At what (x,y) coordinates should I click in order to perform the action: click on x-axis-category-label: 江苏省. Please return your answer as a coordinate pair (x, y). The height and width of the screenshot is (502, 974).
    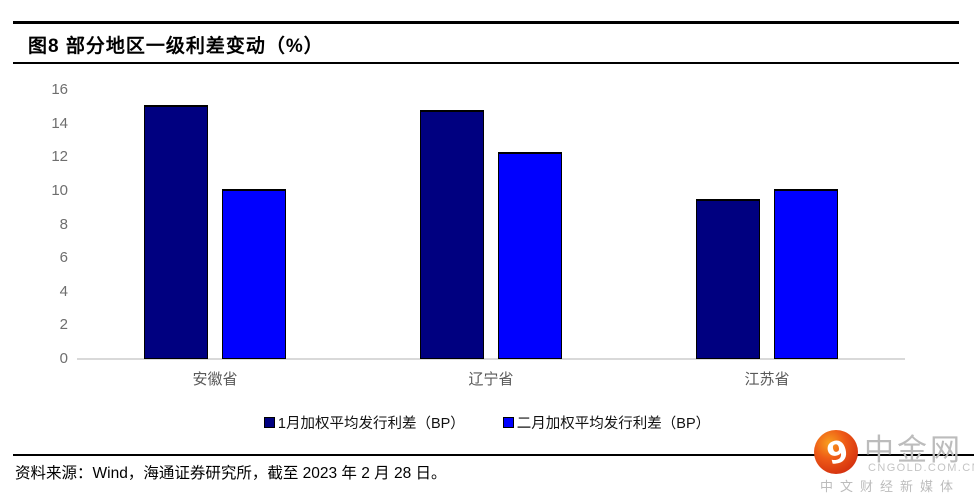
    Looking at the image, I should click on (767, 379).